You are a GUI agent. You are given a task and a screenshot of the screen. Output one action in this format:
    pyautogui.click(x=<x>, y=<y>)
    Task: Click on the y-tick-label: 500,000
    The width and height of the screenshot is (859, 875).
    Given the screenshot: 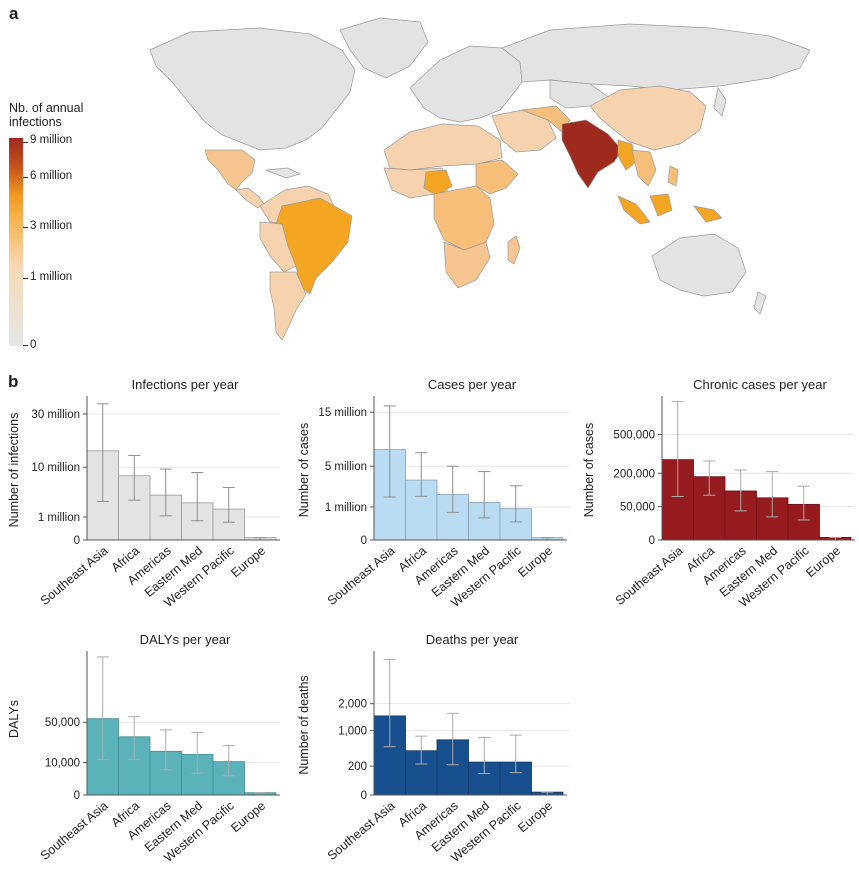 What is the action you would take?
    pyautogui.click(x=634, y=435)
    